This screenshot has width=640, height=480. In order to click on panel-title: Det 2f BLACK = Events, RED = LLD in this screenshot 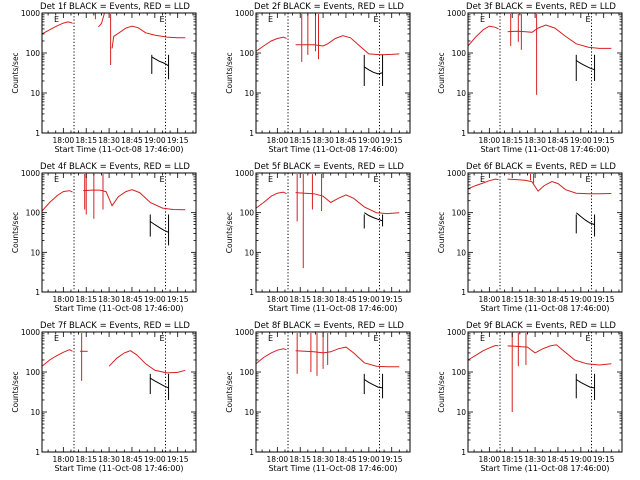, I will do `click(329, 7)`.